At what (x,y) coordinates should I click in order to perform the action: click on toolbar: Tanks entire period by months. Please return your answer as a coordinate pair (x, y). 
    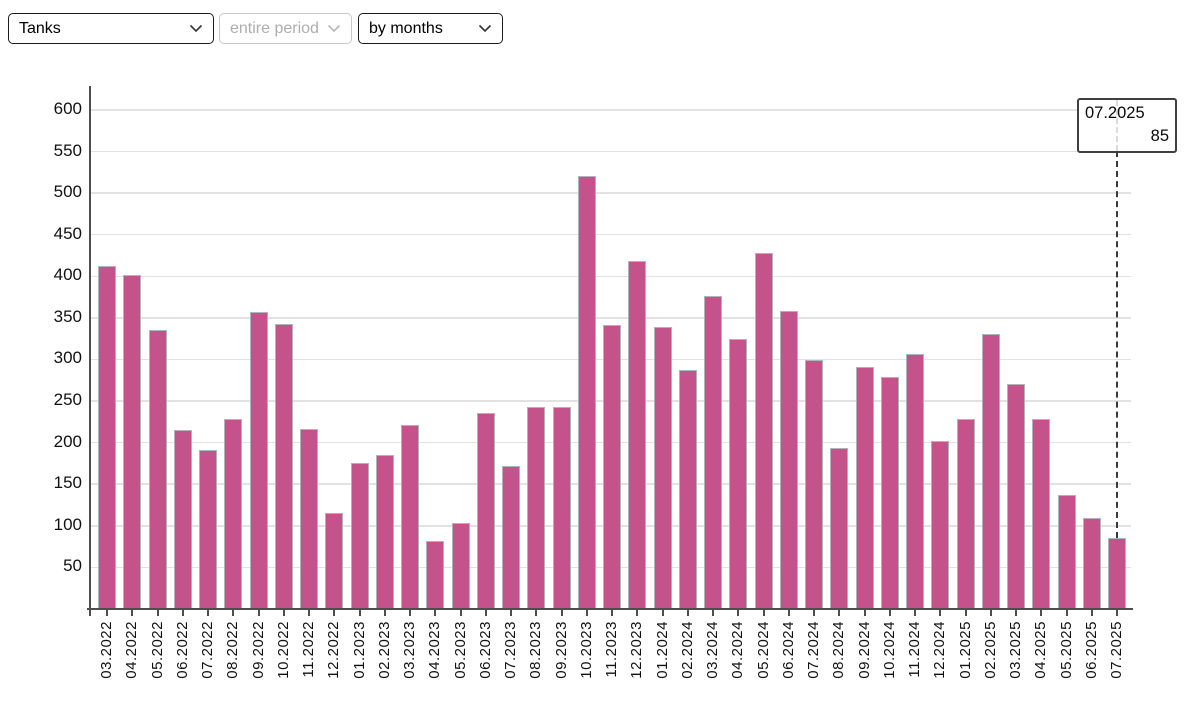
    Looking at the image, I should click on (600, 30).